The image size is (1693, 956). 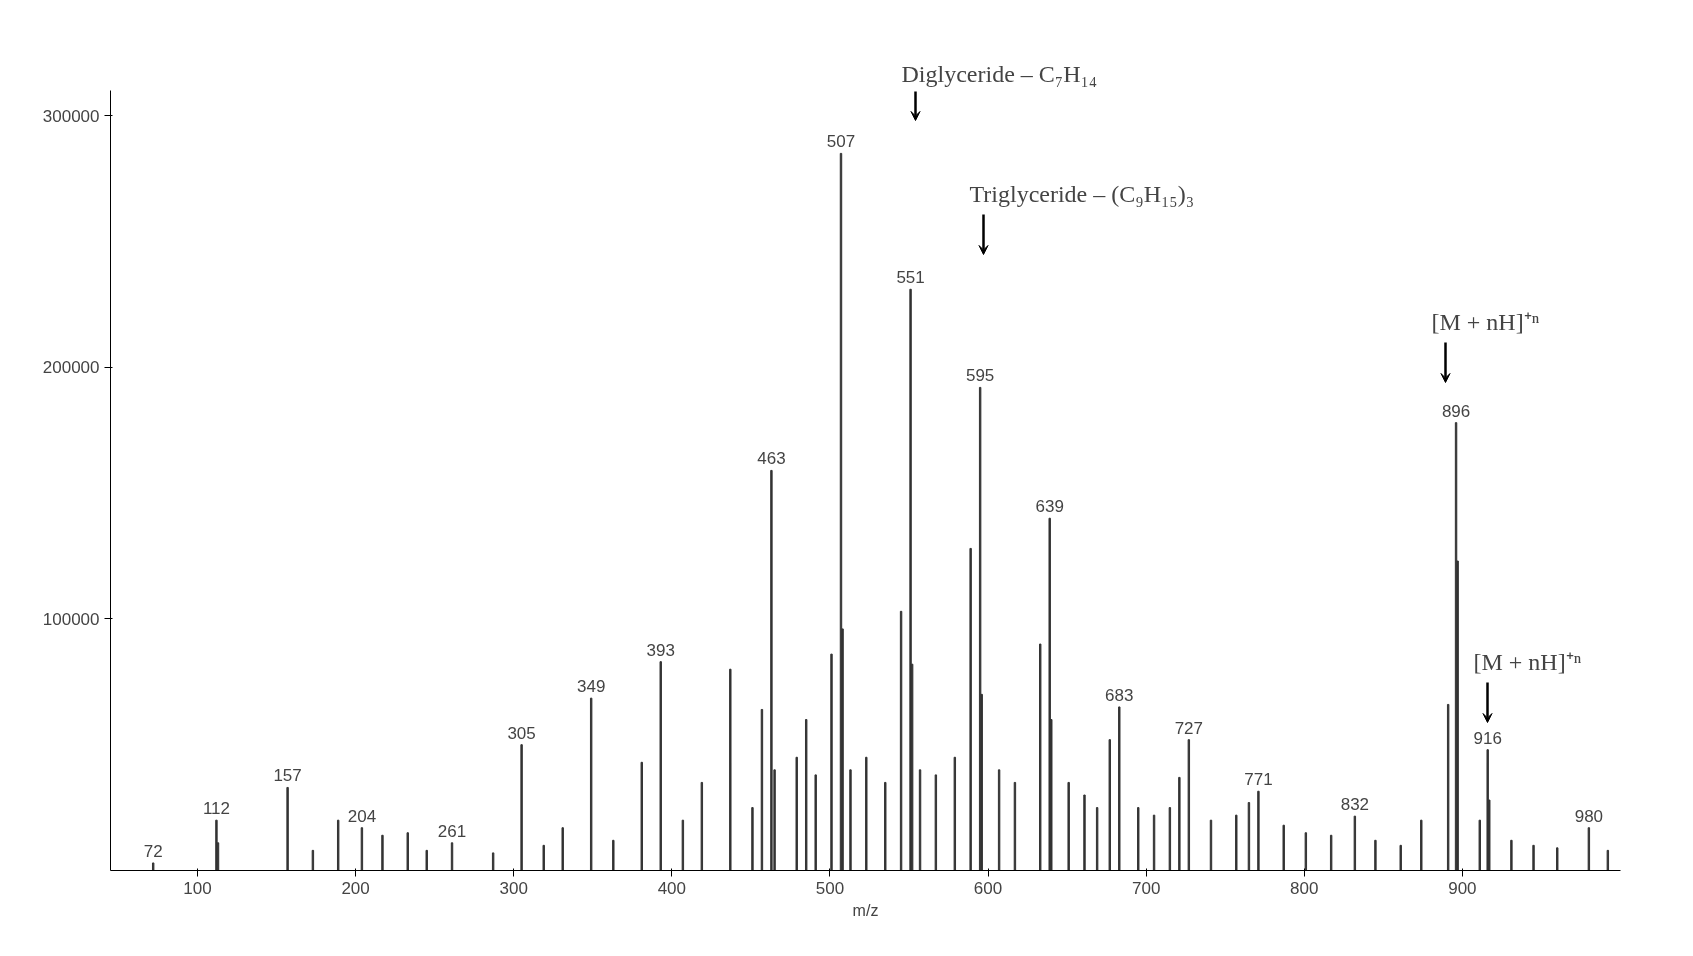 What do you see at coordinates (980, 376) in the screenshot?
I see `annotation: 595` at bounding box center [980, 376].